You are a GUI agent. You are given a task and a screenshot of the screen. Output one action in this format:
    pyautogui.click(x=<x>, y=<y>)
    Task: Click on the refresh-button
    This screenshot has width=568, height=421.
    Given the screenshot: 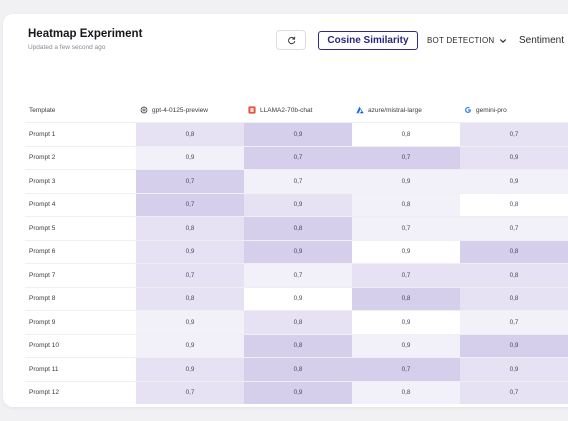 What is the action you would take?
    pyautogui.click(x=291, y=40)
    